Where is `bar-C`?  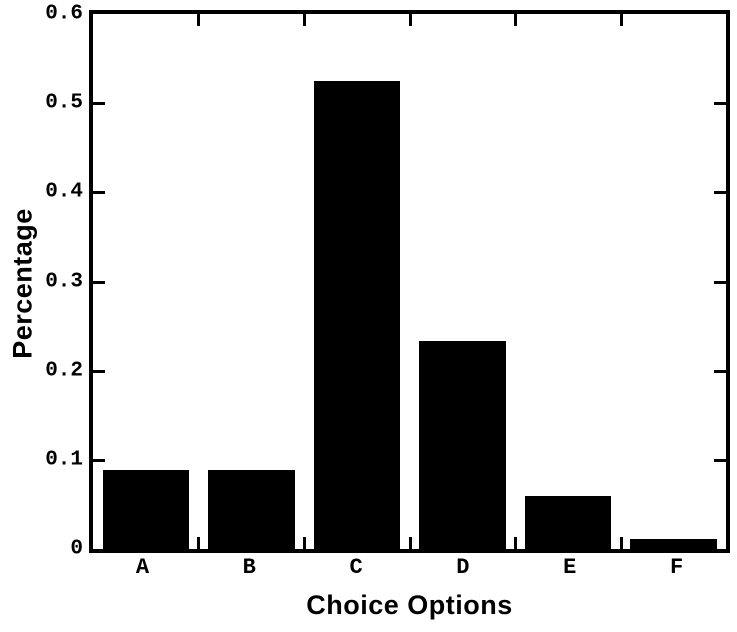 bar-C is located at coordinates (356, 314).